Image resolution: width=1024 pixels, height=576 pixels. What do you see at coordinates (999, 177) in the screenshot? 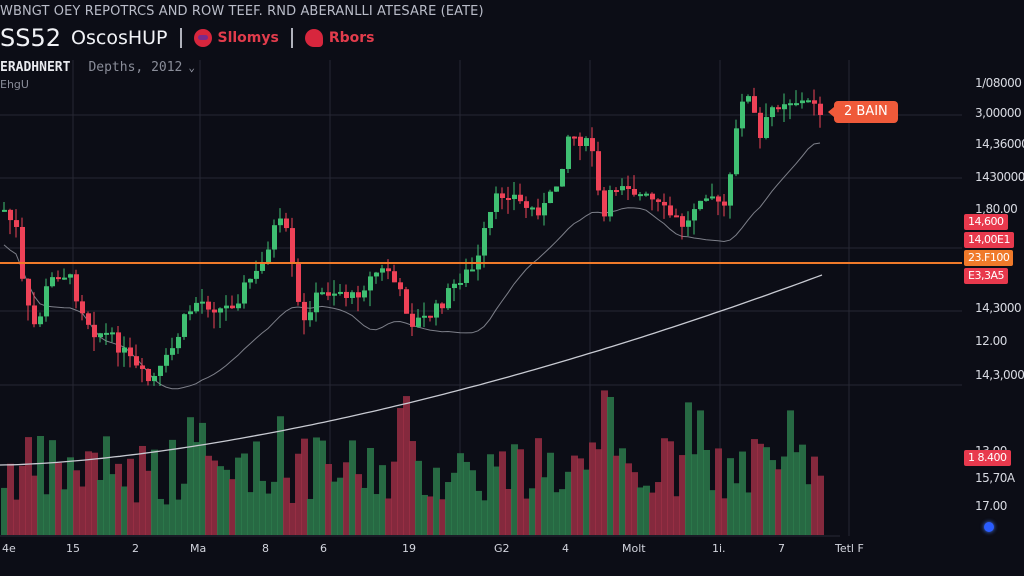
I see `y-axis-label: 1430000` at bounding box center [999, 177].